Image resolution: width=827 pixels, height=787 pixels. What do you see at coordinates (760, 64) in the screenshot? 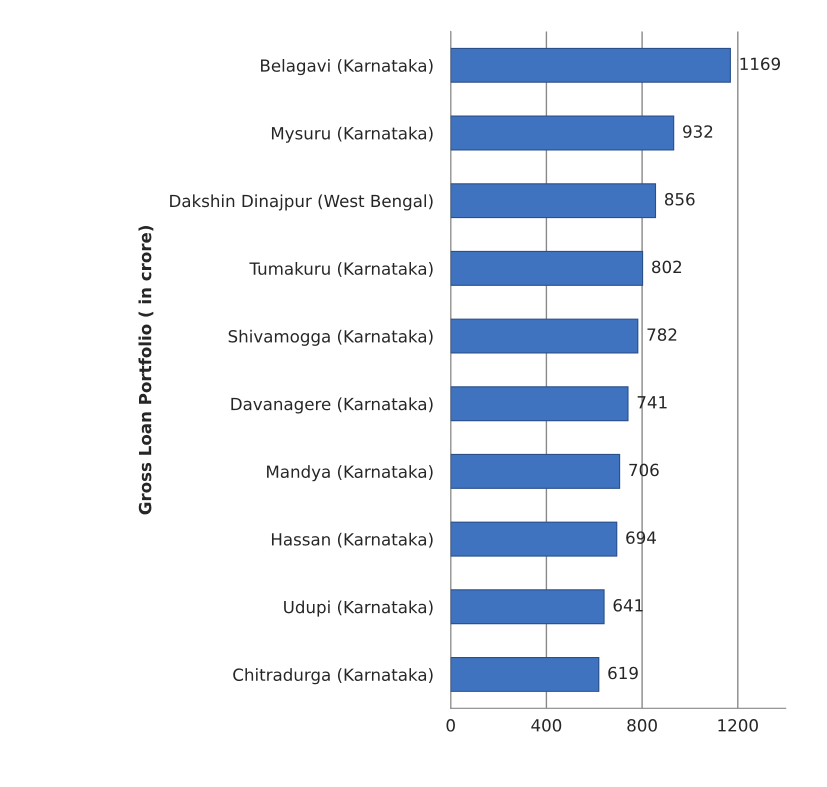
I see `data-label: 1169` at bounding box center [760, 64].